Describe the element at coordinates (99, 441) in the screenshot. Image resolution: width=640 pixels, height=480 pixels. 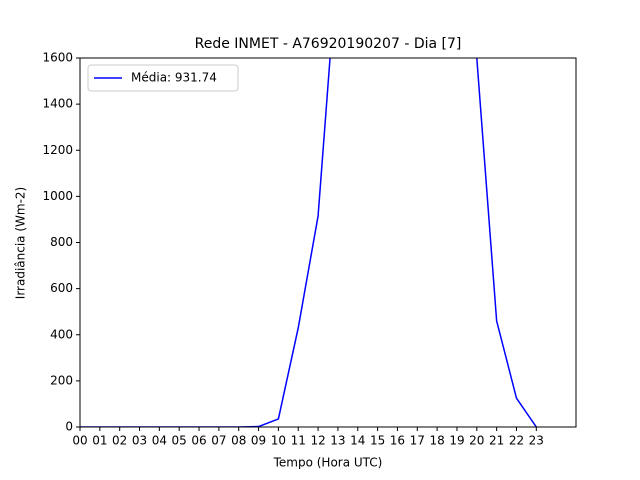
I see `x-tick-label: 01` at that location.